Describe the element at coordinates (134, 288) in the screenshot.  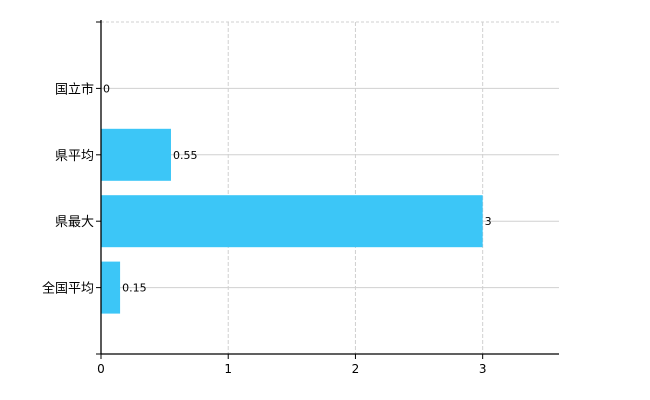
I see `data-label: 0.15` at that location.